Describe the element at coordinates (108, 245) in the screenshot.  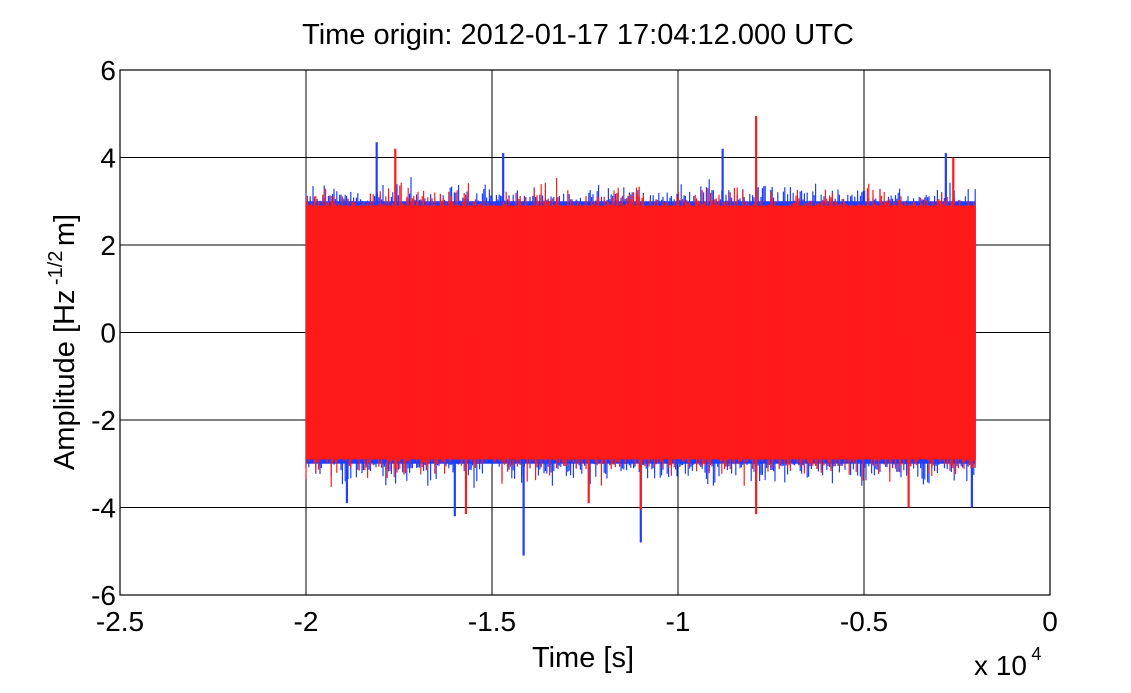
I see `y-tick-label: 2` at that location.